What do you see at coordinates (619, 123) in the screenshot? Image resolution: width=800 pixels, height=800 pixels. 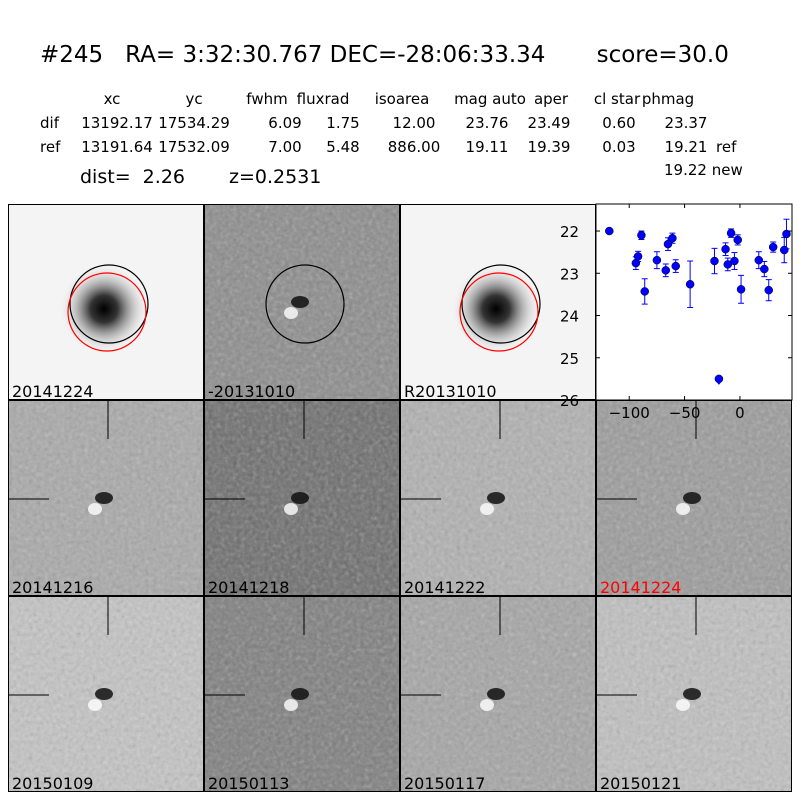 I see `table-cell: 0.60` at bounding box center [619, 123].